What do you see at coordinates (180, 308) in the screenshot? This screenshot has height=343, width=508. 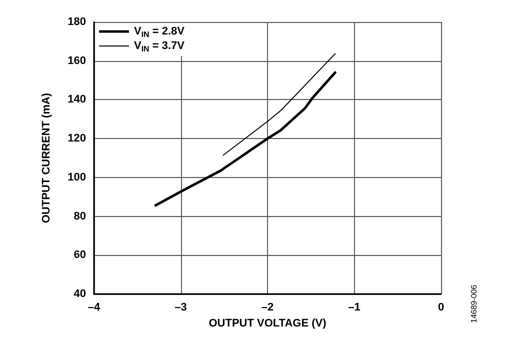 I see `x-tick-label: –3` at bounding box center [180, 308].